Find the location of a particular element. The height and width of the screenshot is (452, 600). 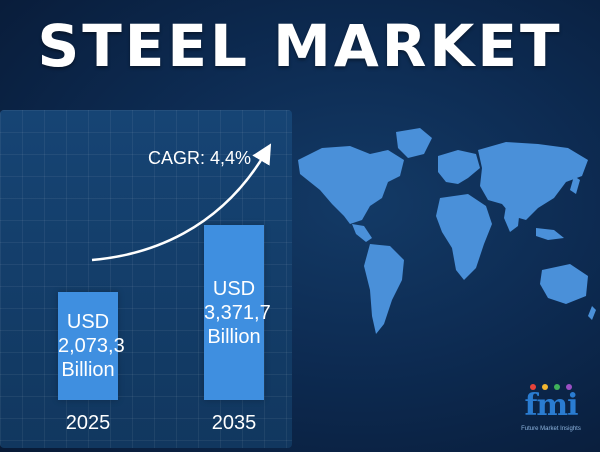

logo-dot-red is located at coordinates (533, 387).